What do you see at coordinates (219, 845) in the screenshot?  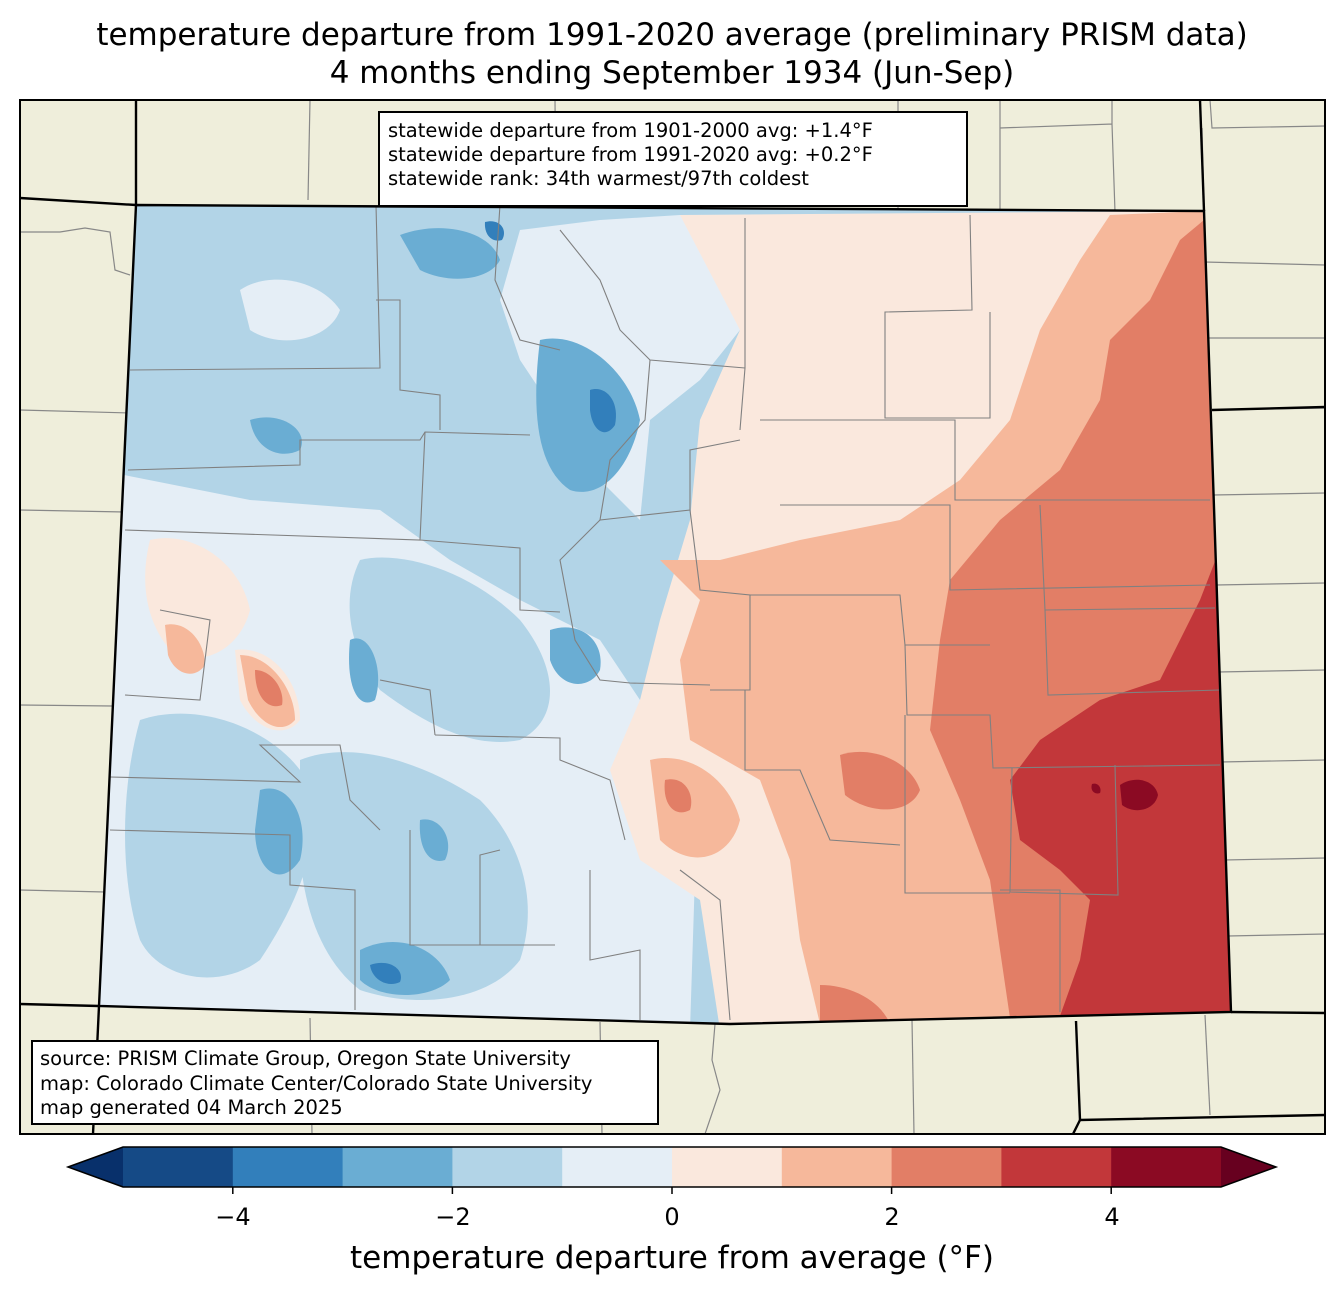 I see `zone-neg2-1-west` at bounding box center [219, 845].